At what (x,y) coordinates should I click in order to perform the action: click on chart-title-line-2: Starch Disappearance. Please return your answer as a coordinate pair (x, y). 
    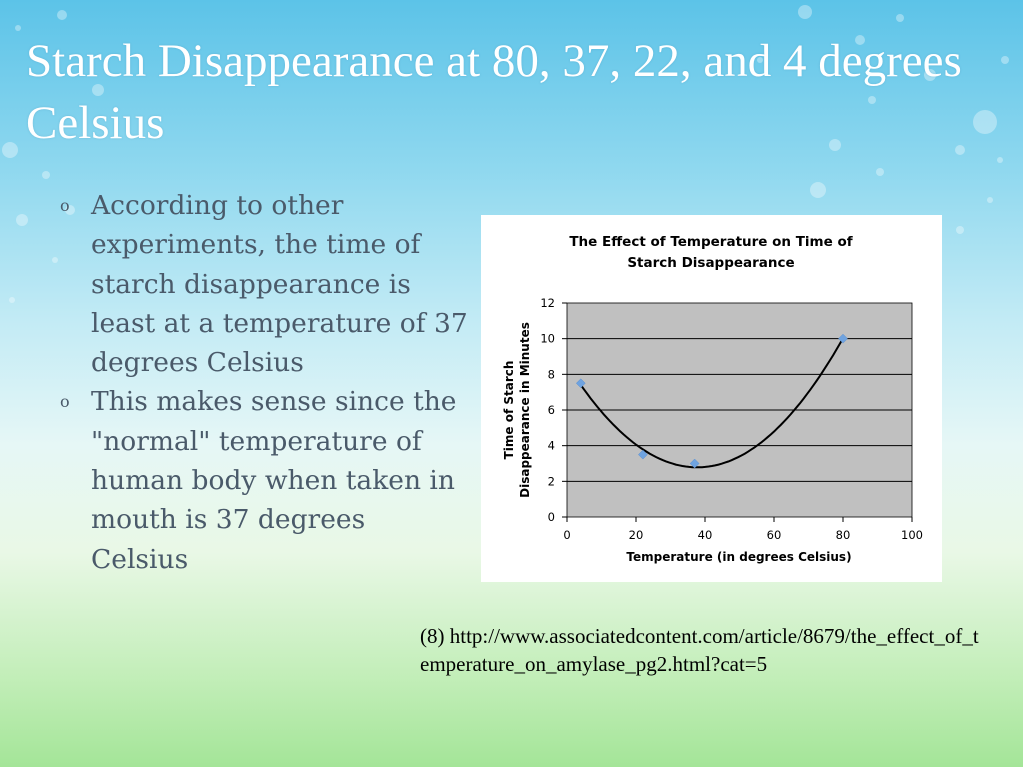
    Looking at the image, I should click on (710, 263).